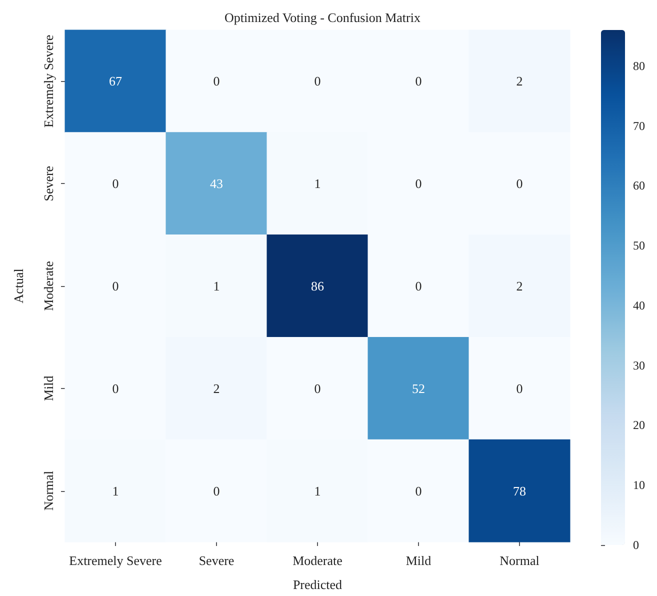  What do you see at coordinates (115, 560) in the screenshot?
I see `x-tick-label: Extremely Severe` at bounding box center [115, 560].